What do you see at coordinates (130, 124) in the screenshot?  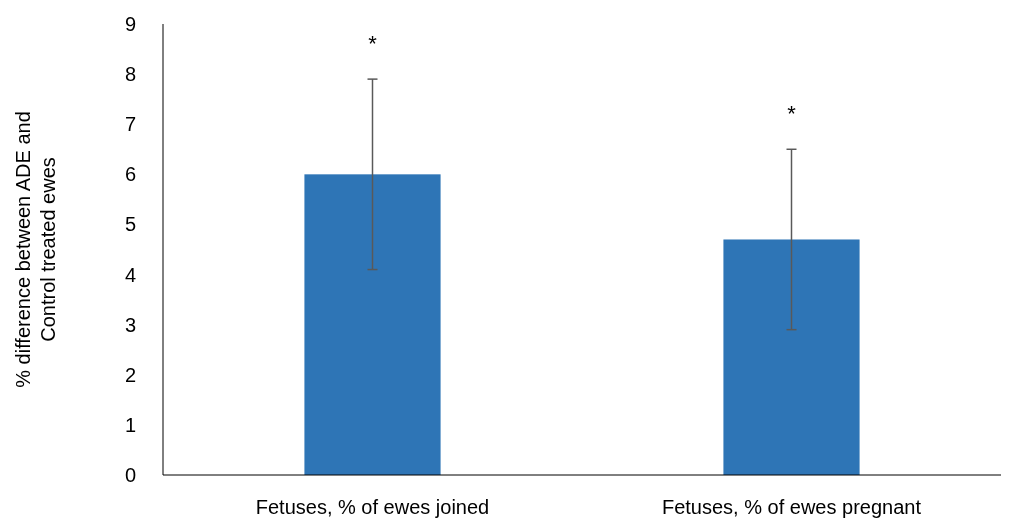 I see `y-tick-label: 7` at bounding box center [130, 124].